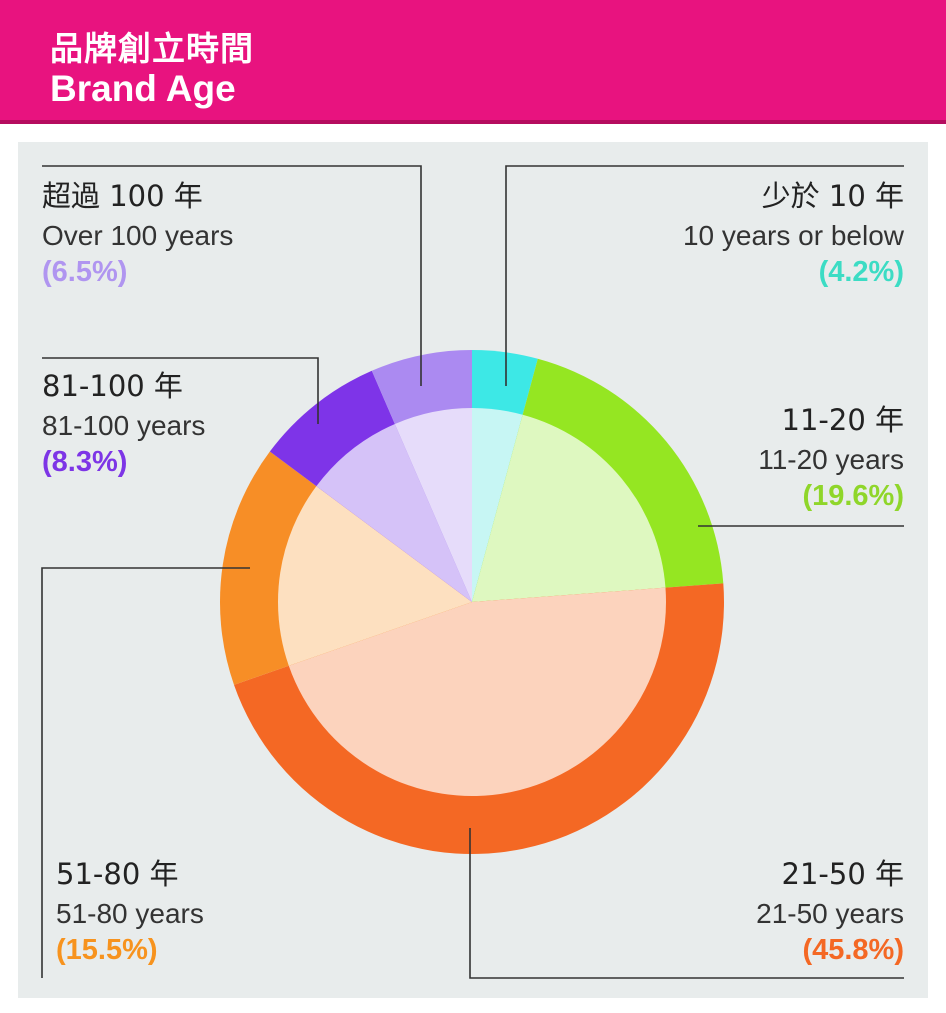 Image resolution: width=946 pixels, height=1013 pixels. I want to click on slice-label-en: 81-100 years, so click(124, 425).